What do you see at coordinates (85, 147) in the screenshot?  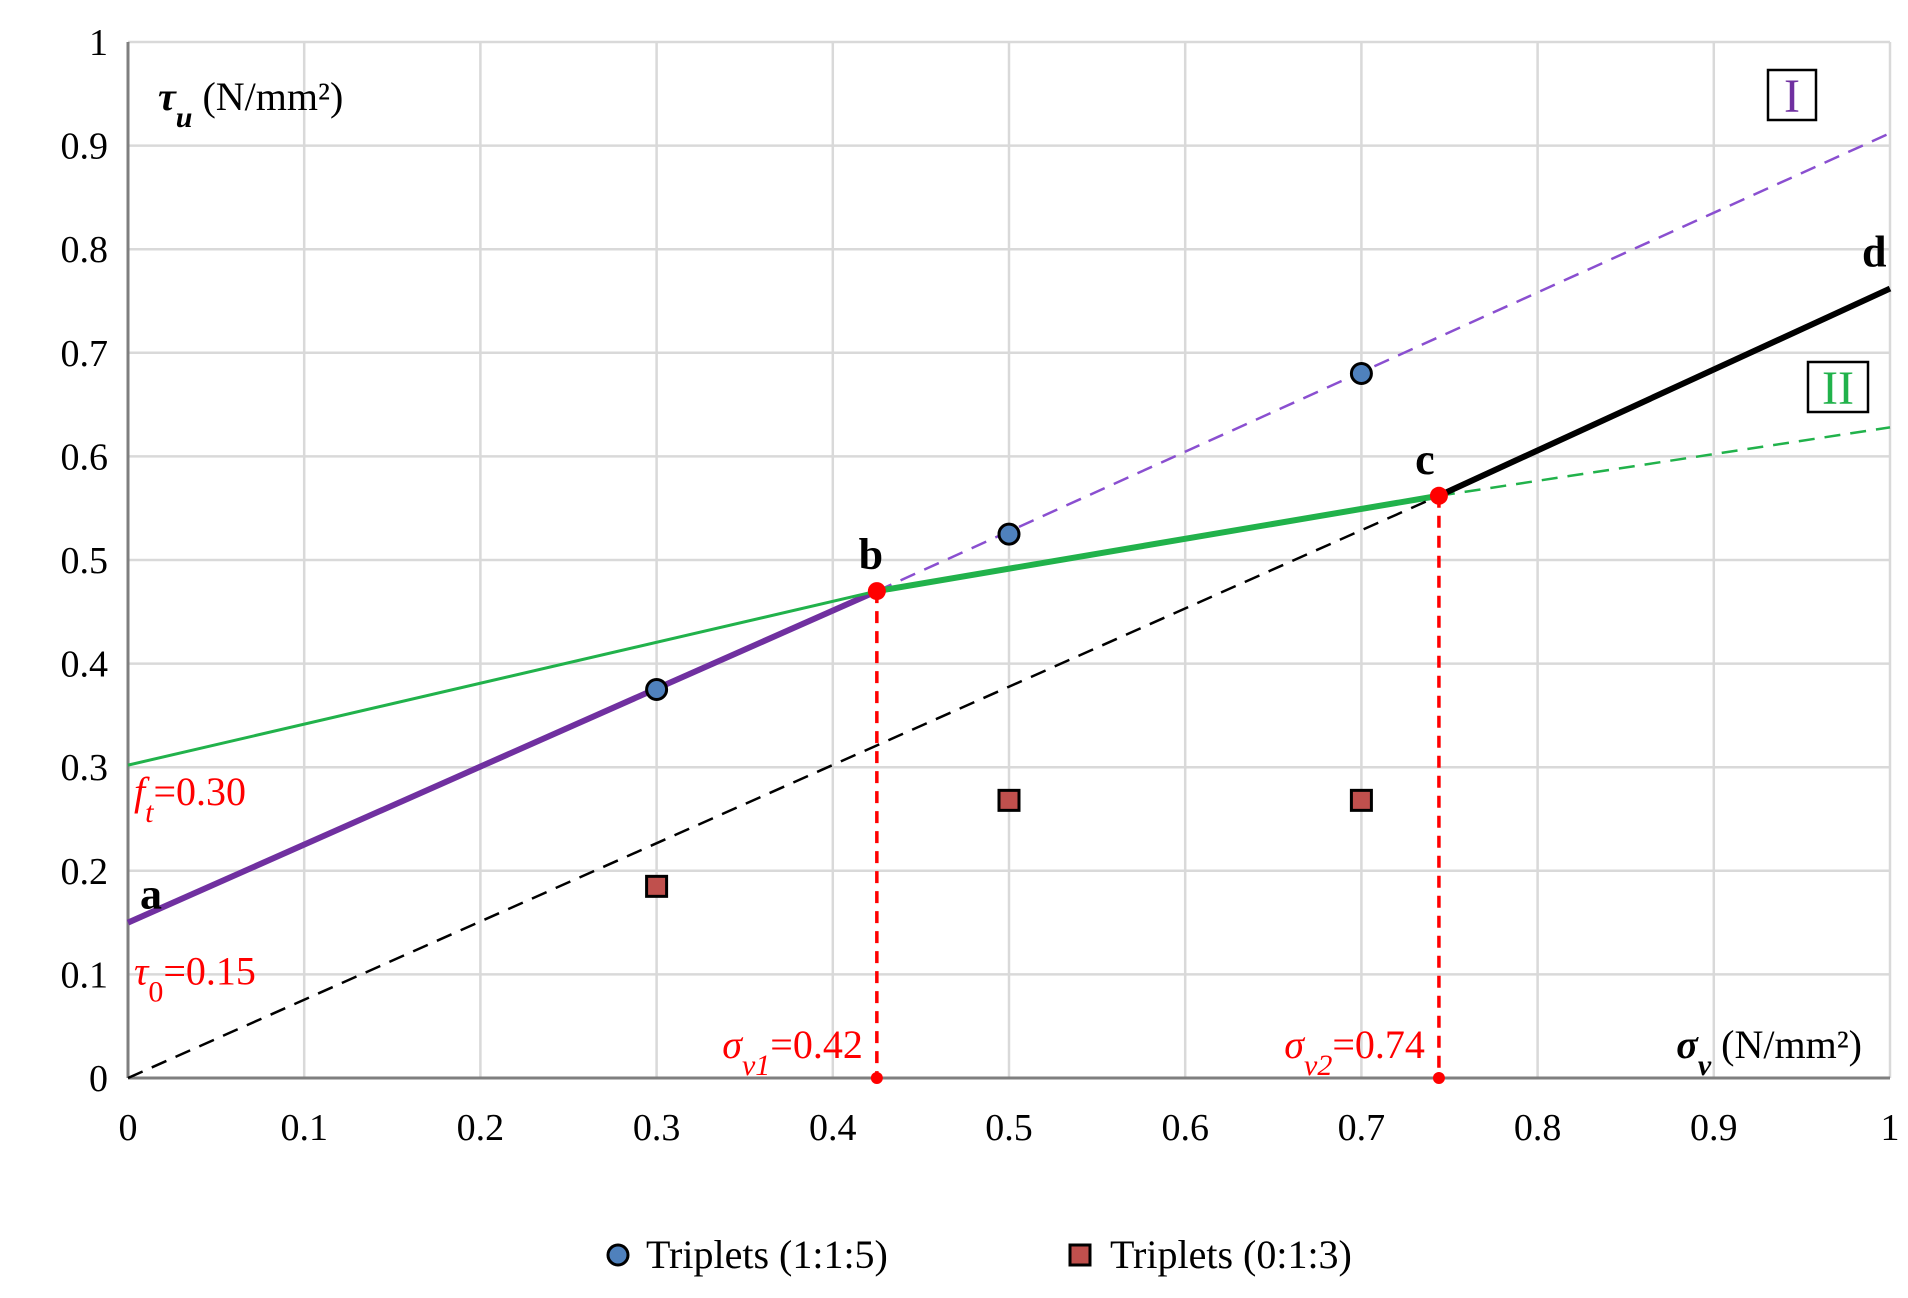 I see `y-tick-label: 0.9` at bounding box center [85, 147].